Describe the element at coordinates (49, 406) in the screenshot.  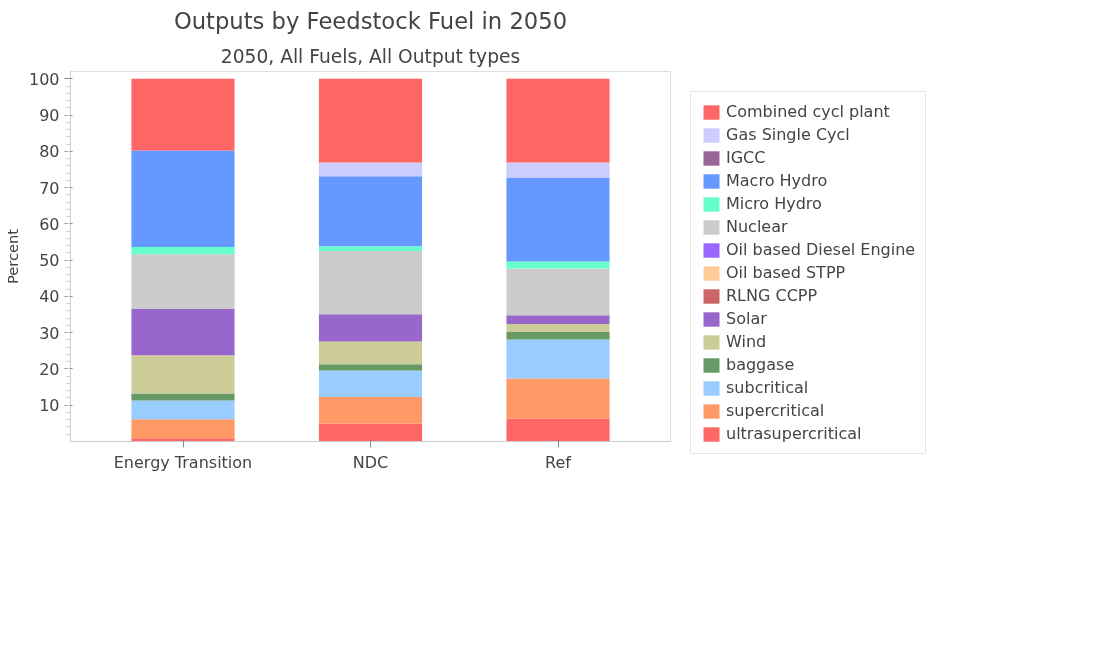
I see `y-tick-label: 10` at that location.